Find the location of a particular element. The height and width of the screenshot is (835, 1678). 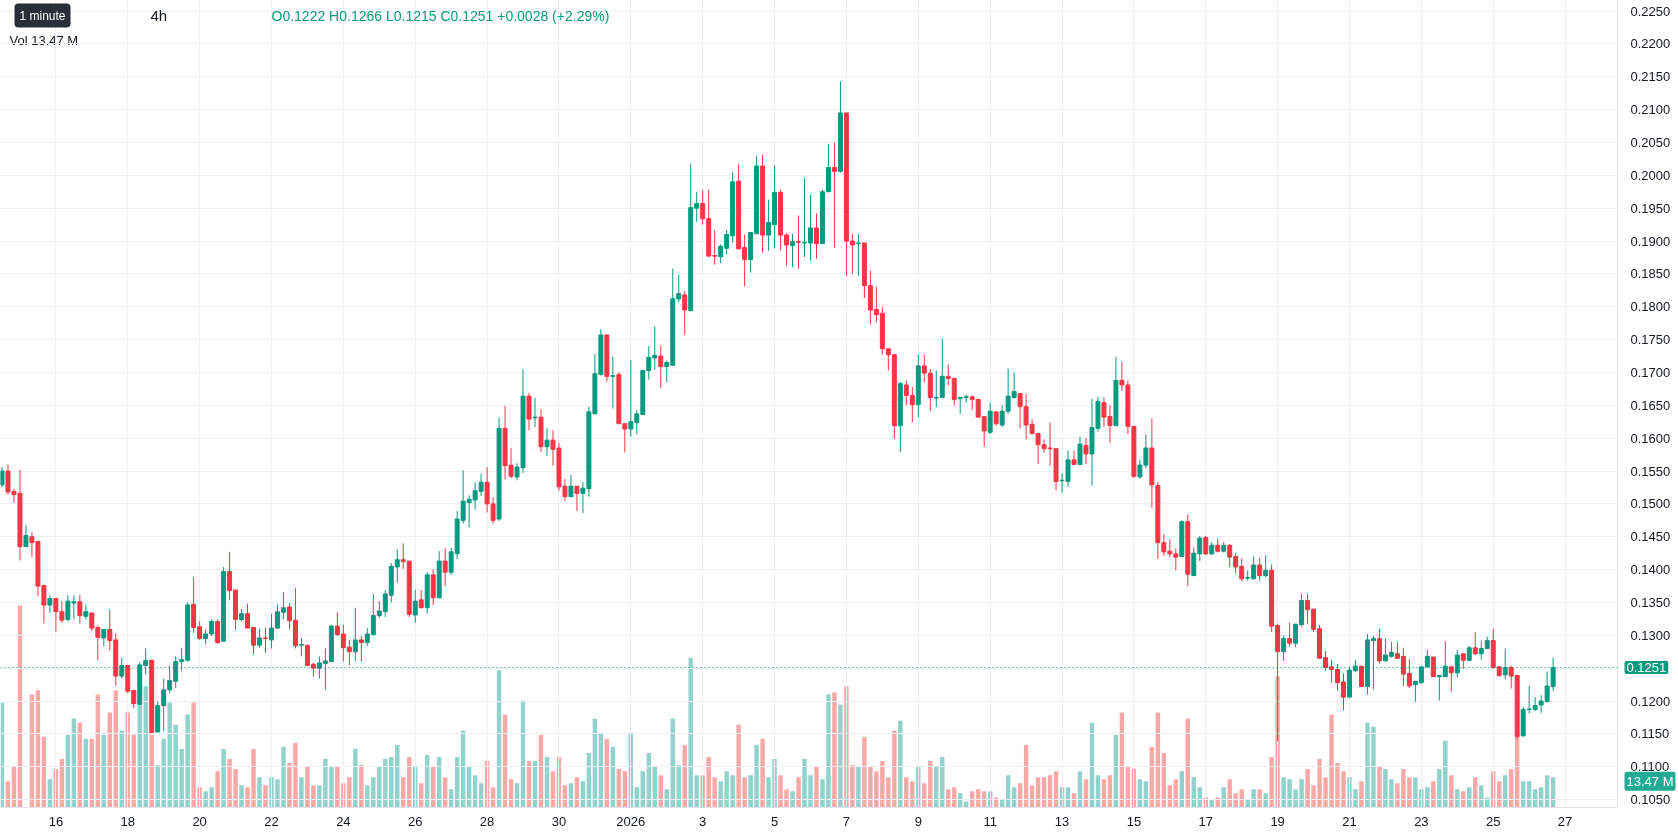

x-tick-label: 11 is located at coordinates (990, 821).